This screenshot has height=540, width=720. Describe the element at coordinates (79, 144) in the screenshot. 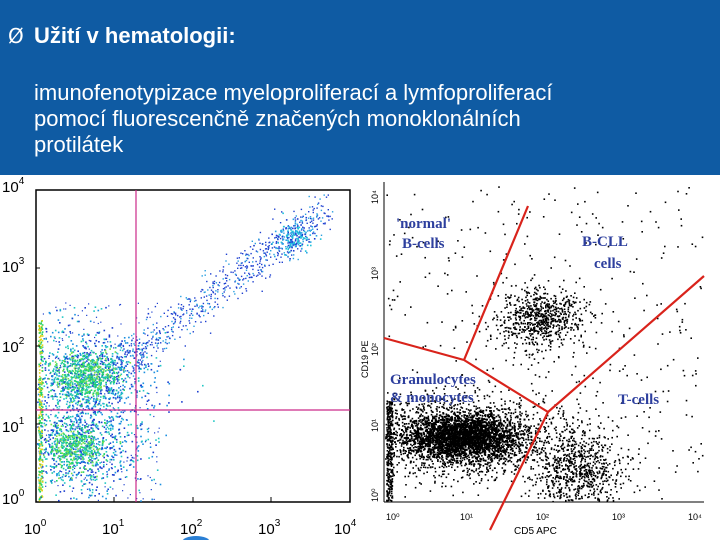

I see `body-line-3: protilátek` at that location.